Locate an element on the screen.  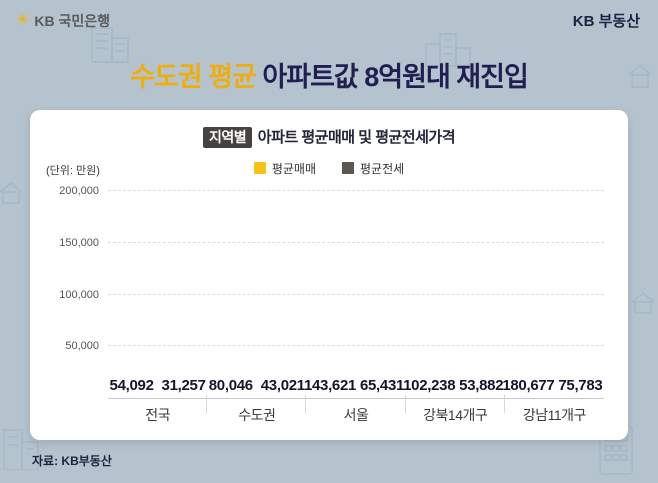
kb-bank-logo: ✳ KB 국민은행 is located at coordinates (63, 21).